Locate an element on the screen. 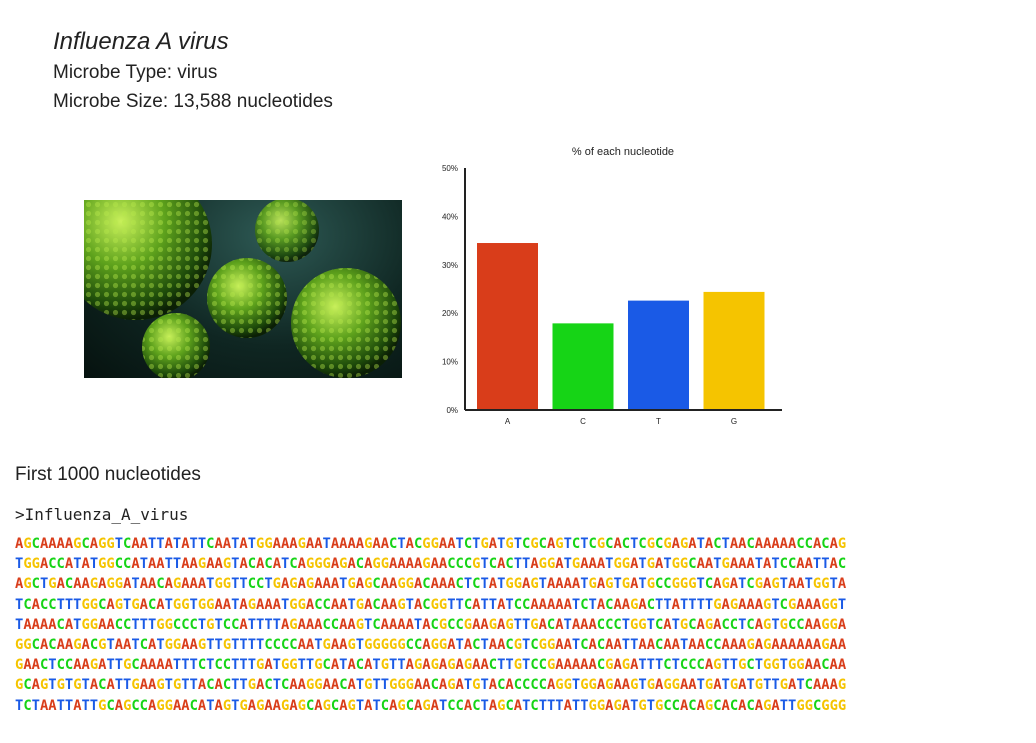 This screenshot has height=743, width=1036. y-tick-label: 10% is located at coordinates (450, 362).